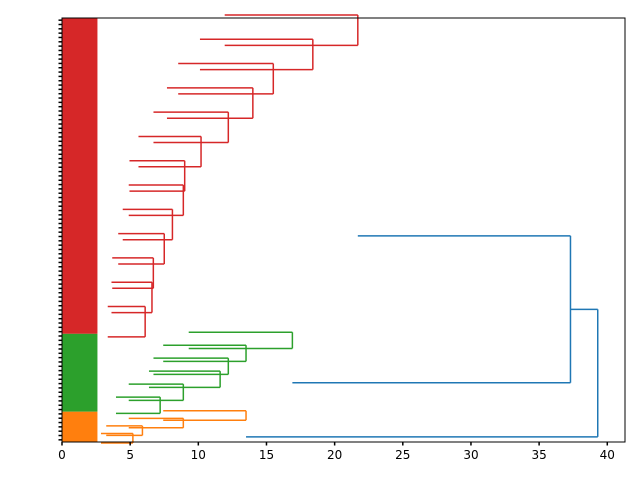  I want to click on x-axis: 0 5 10 15 20 25 30 35 40, so click(336, 452).